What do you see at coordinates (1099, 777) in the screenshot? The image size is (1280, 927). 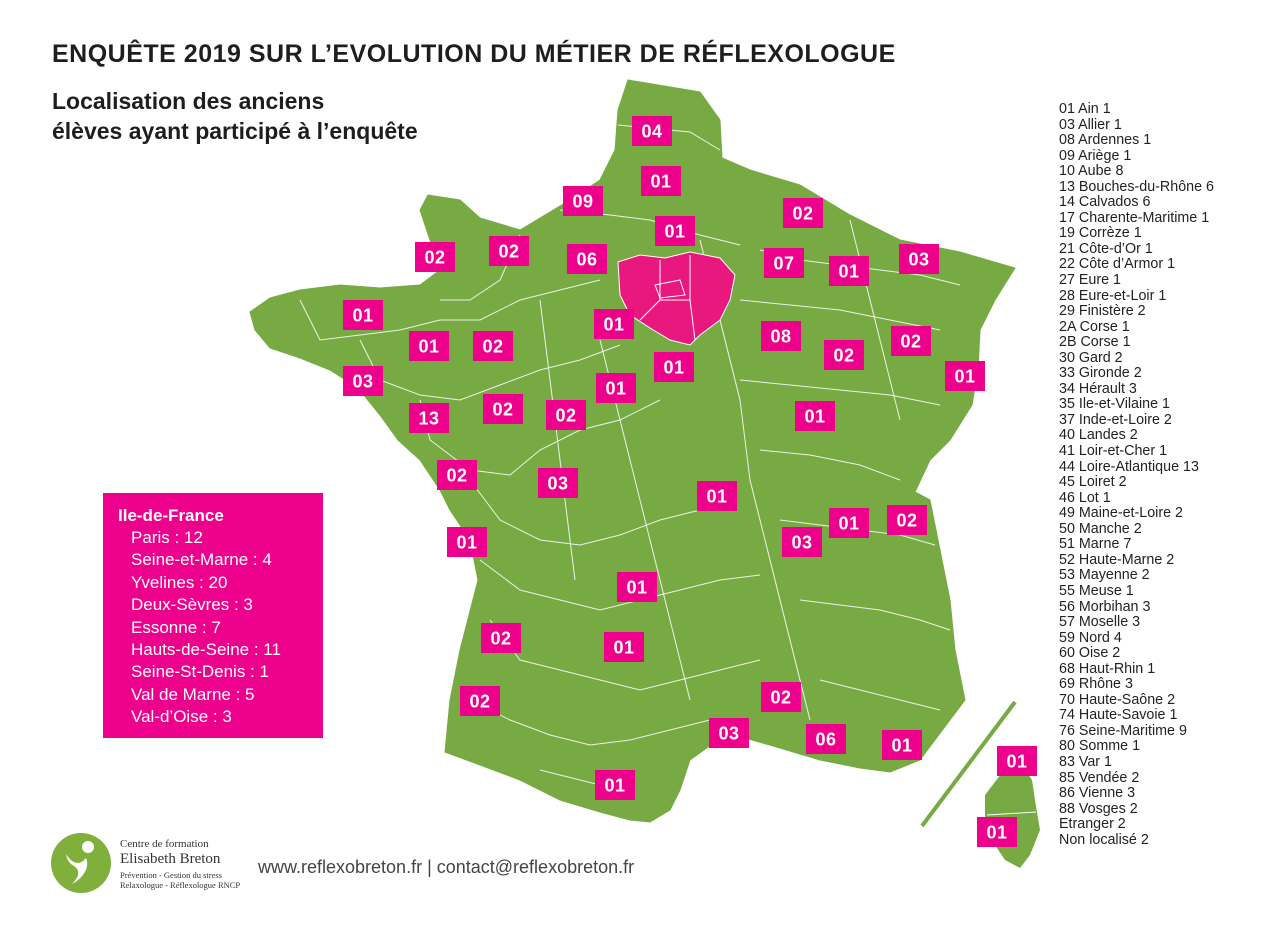 I see `legend-item: 85 Vendée 2` at bounding box center [1099, 777].